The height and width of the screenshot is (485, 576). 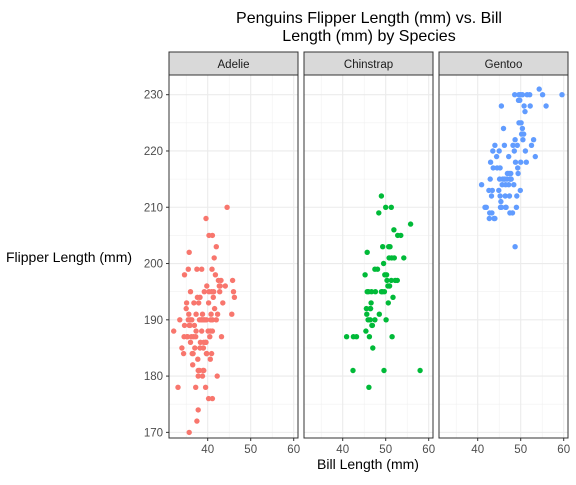 What do you see at coordinates (368, 36) in the screenshot?
I see `chart-title-line-2: Length (mm) by Species` at bounding box center [368, 36].